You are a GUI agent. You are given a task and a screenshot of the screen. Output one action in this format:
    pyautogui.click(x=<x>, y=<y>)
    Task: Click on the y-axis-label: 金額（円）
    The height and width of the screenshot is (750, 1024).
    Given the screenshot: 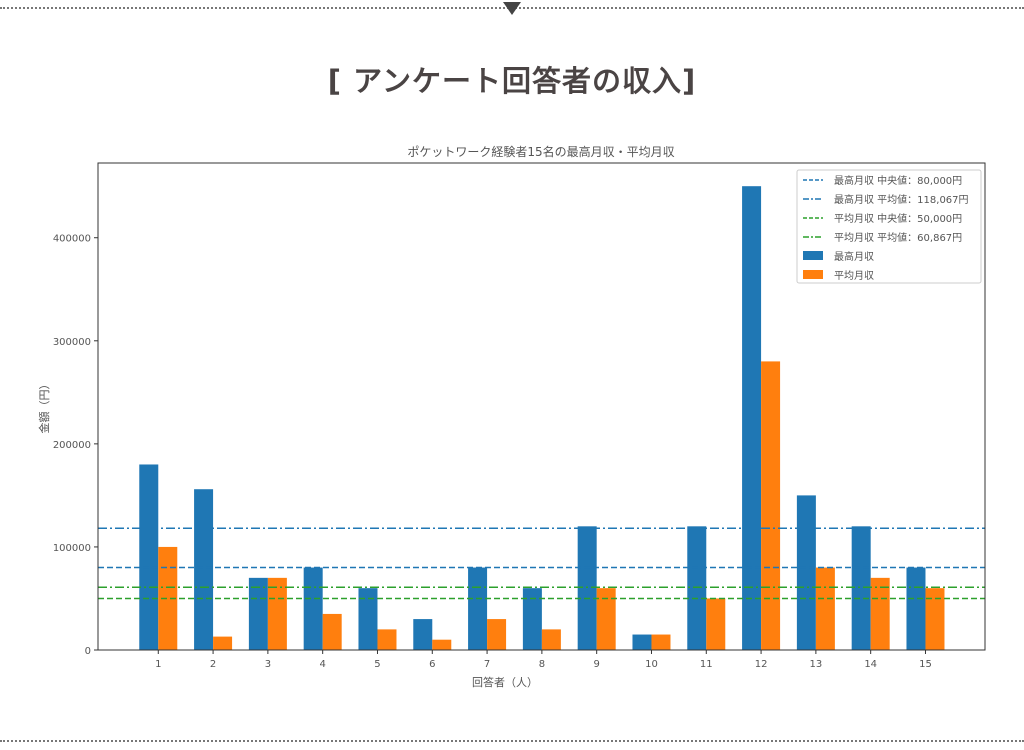 What is the action you would take?
    pyautogui.click(x=44, y=406)
    